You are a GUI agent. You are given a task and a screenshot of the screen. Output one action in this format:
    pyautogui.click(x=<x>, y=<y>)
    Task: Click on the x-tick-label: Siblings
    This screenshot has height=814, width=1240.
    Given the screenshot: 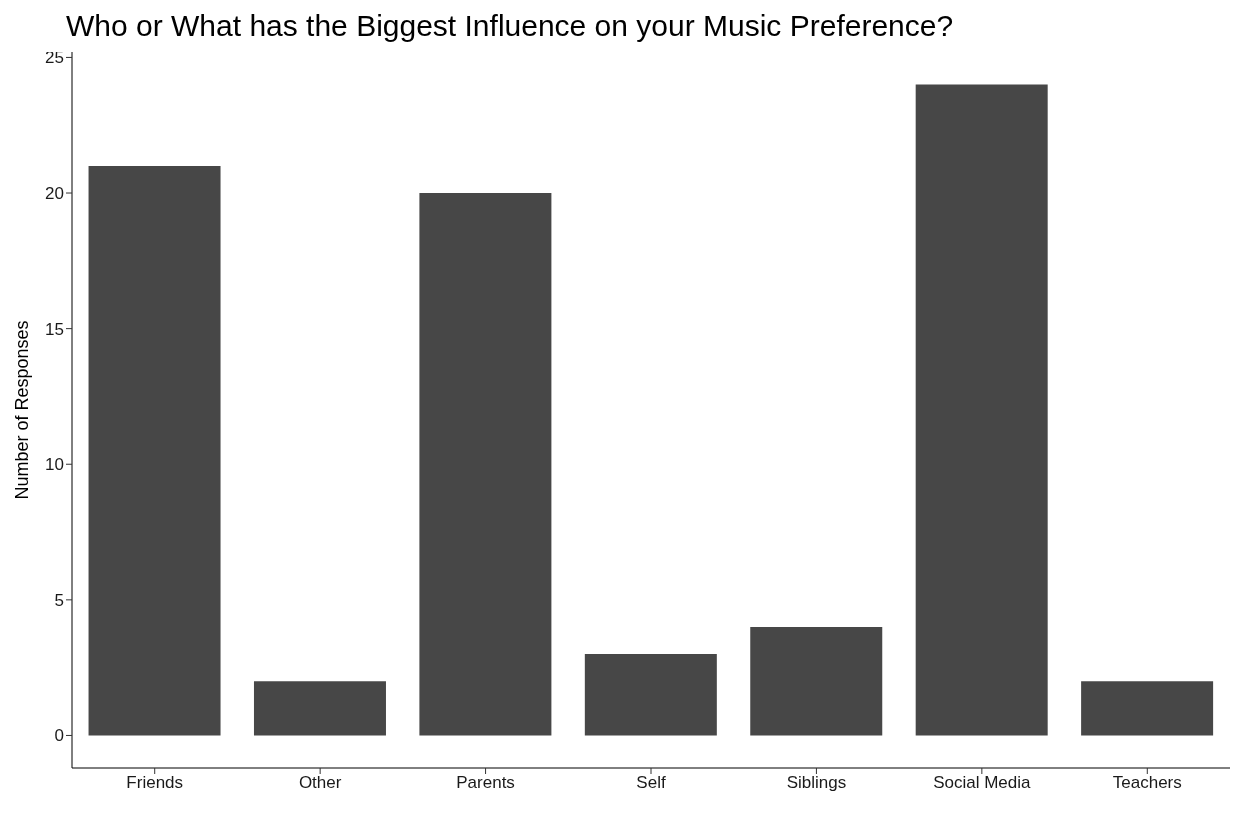 What is the action you would take?
    pyautogui.click(x=816, y=783)
    